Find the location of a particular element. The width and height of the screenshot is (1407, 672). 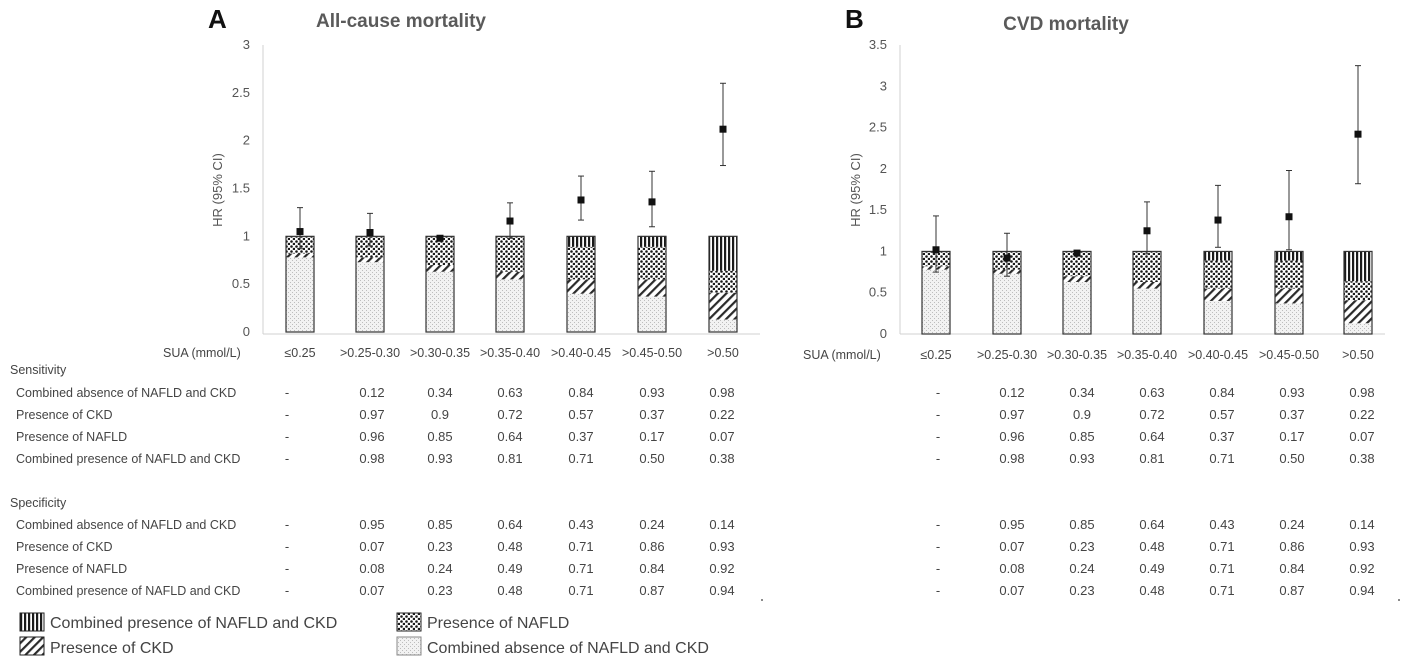

bar-a-2-ckd is located at coordinates (440, 268).